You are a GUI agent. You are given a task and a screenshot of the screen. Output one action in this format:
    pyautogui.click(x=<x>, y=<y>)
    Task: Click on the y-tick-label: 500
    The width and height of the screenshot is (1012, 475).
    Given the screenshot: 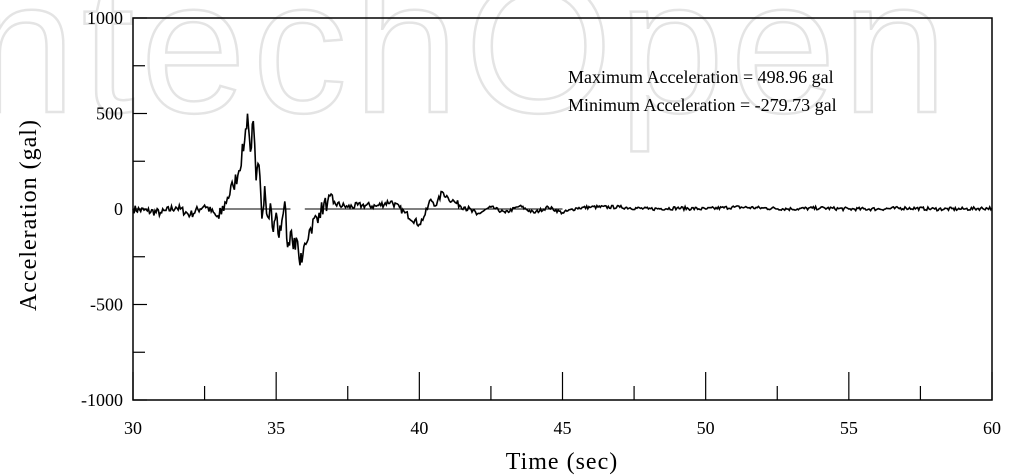 What is the action you would take?
    pyautogui.click(x=109, y=114)
    